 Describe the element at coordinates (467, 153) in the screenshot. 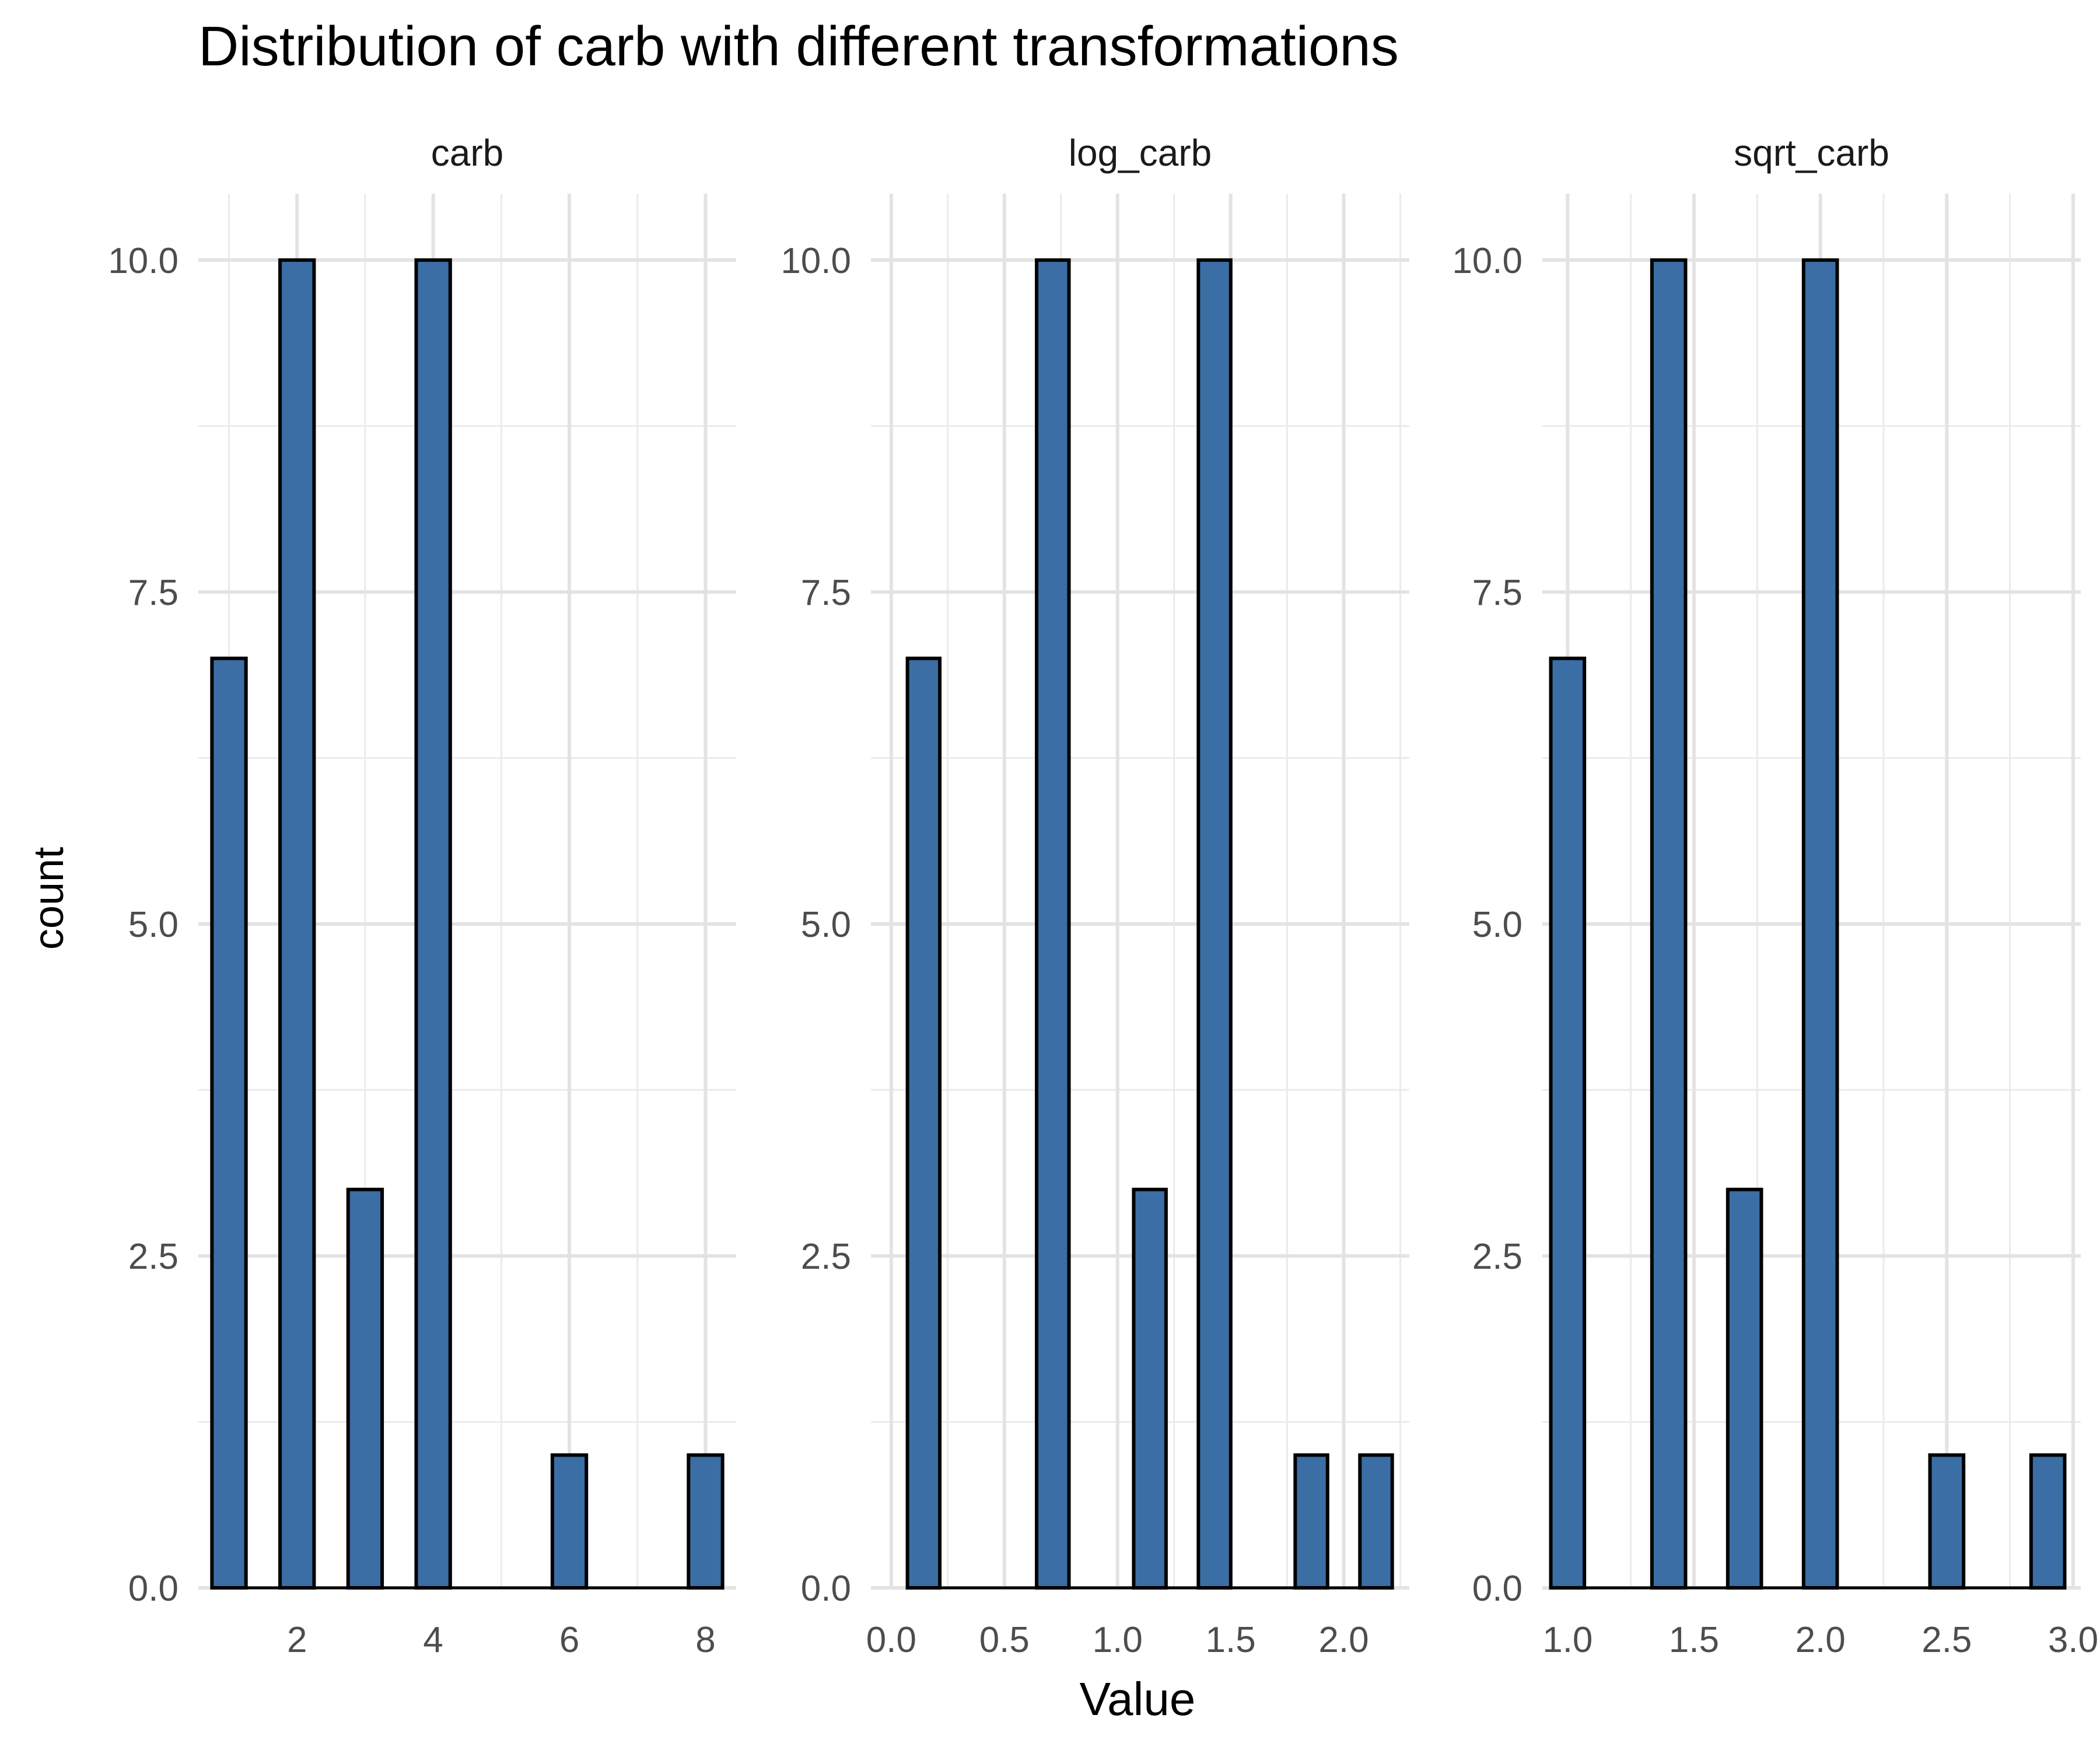

I see `panel-title: carb` at that location.